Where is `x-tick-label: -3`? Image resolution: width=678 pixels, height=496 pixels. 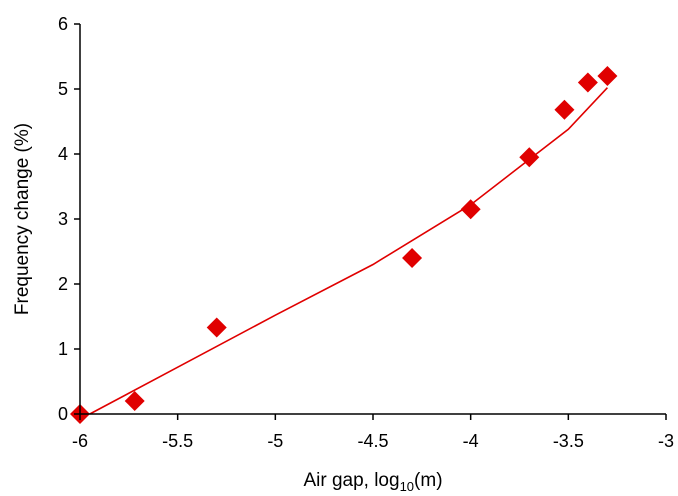
x-tick-label: -3 is located at coordinates (666, 441).